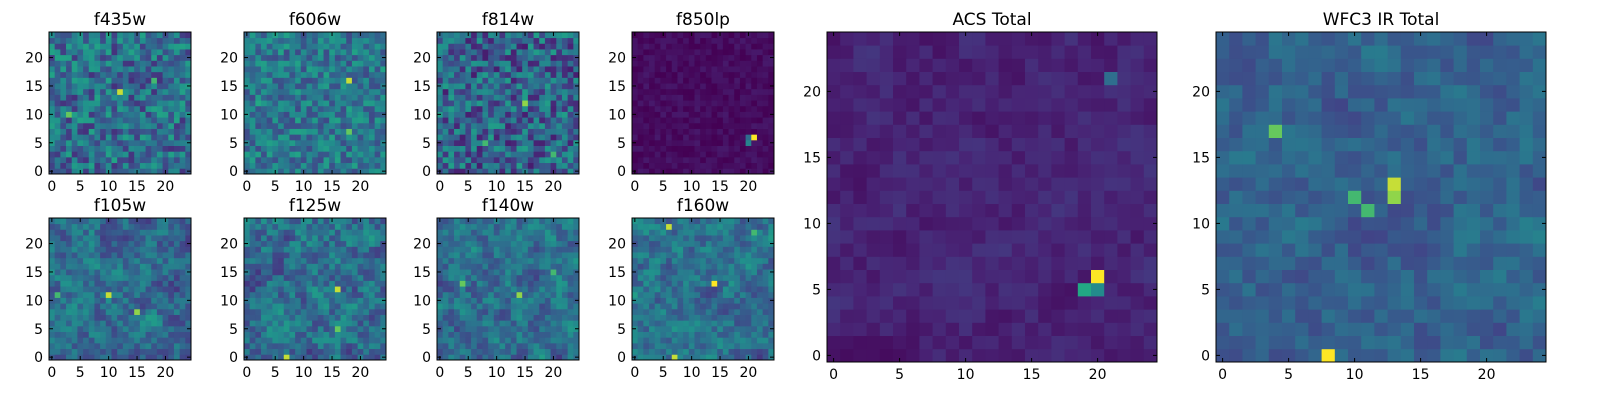 This screenshot has height=400, width=1600. Describe the element at coordinates (38, 358) in the screenshot. I see `y-tick-label: 0` at that location.